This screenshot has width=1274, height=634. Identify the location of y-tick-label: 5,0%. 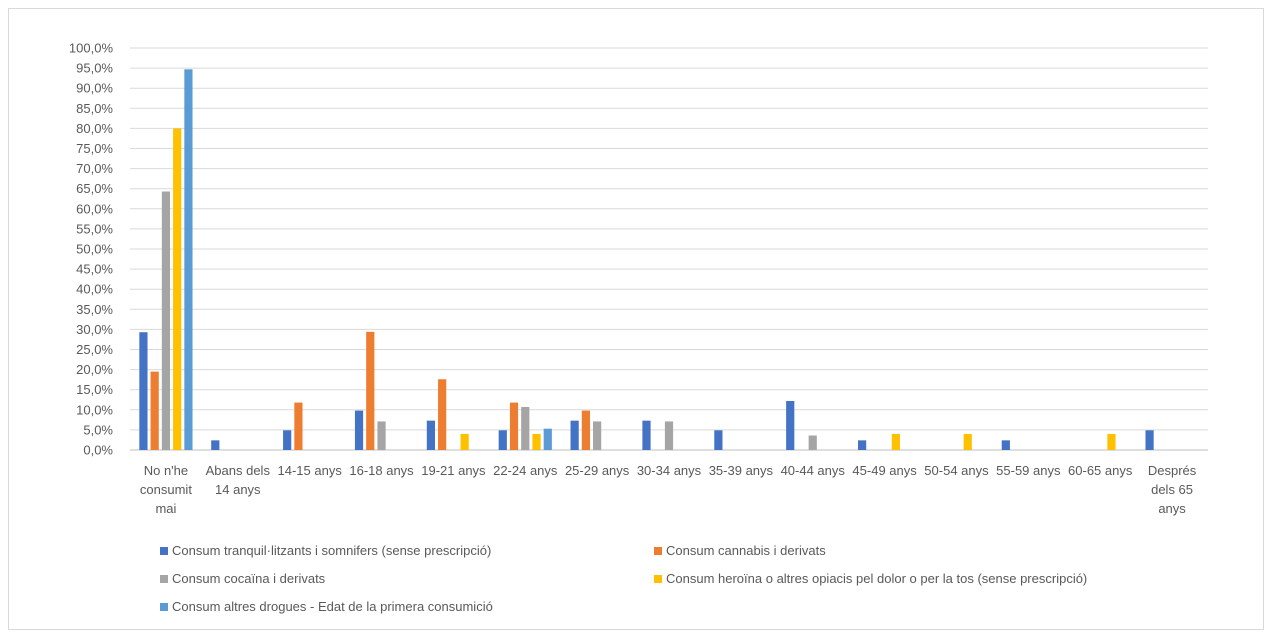
(98, 429).